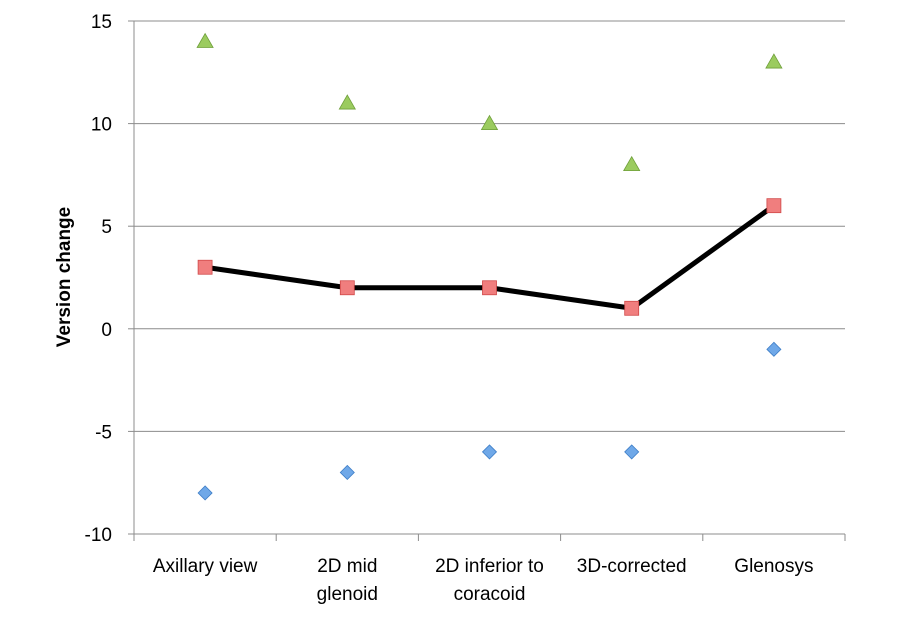 The width and height of the screenshot is (909, 626). I want to click on x-category-label: glenoid, so click(347, 594).